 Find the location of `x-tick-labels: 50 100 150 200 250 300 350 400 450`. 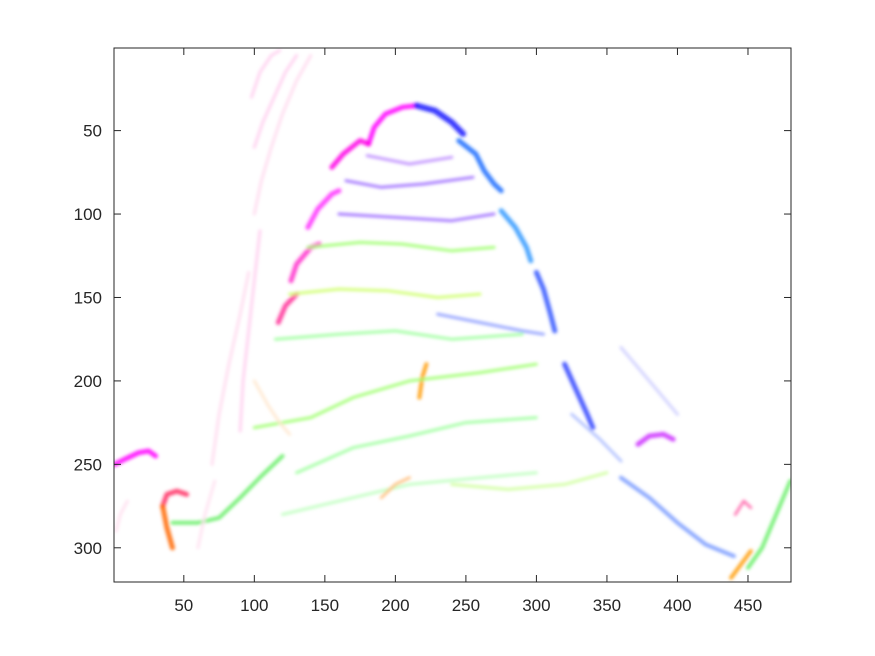

x-tick-labels: 50 100 150 200 250 300 350 400 450 is located at coordinates (468, 605).